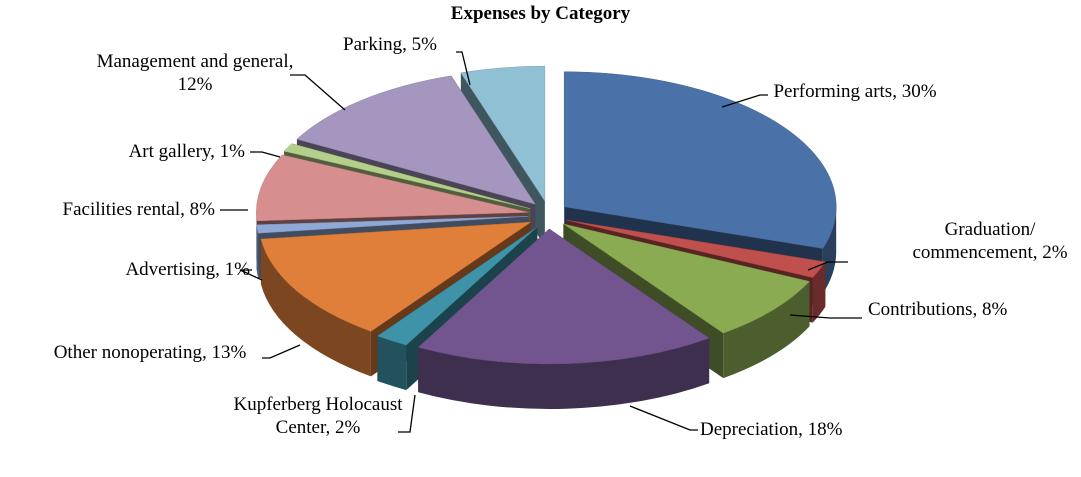  What do you see at coordinates (171, 151) in the screenshot?
I see `category-label: Art gallery,` at bounding box center [171, 151].